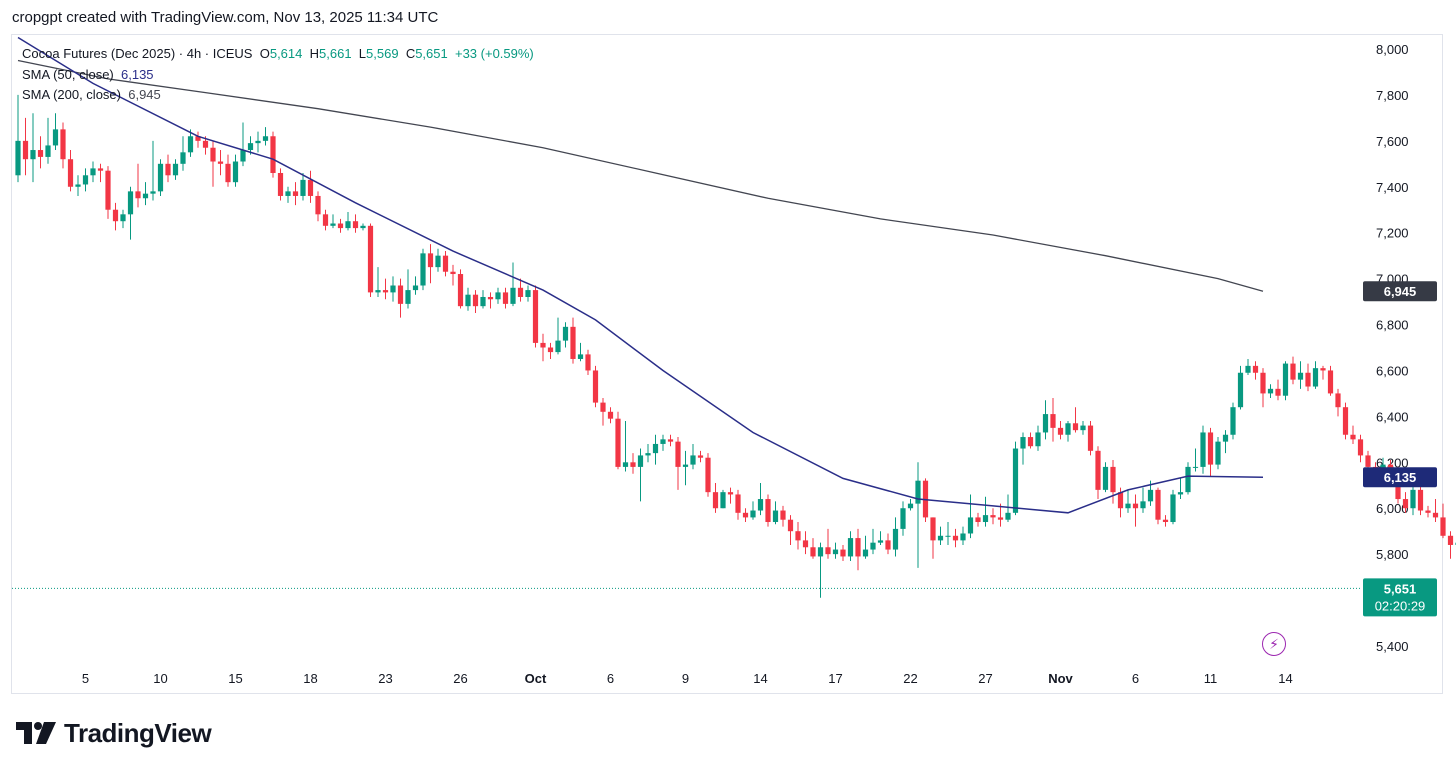 The height and width of the screenshot is (770, 1456). What do you see at coordinates (1400, 291) in the screenshot?
I see `price-scale-label: 6,945` at bounding box center [1400, 291].